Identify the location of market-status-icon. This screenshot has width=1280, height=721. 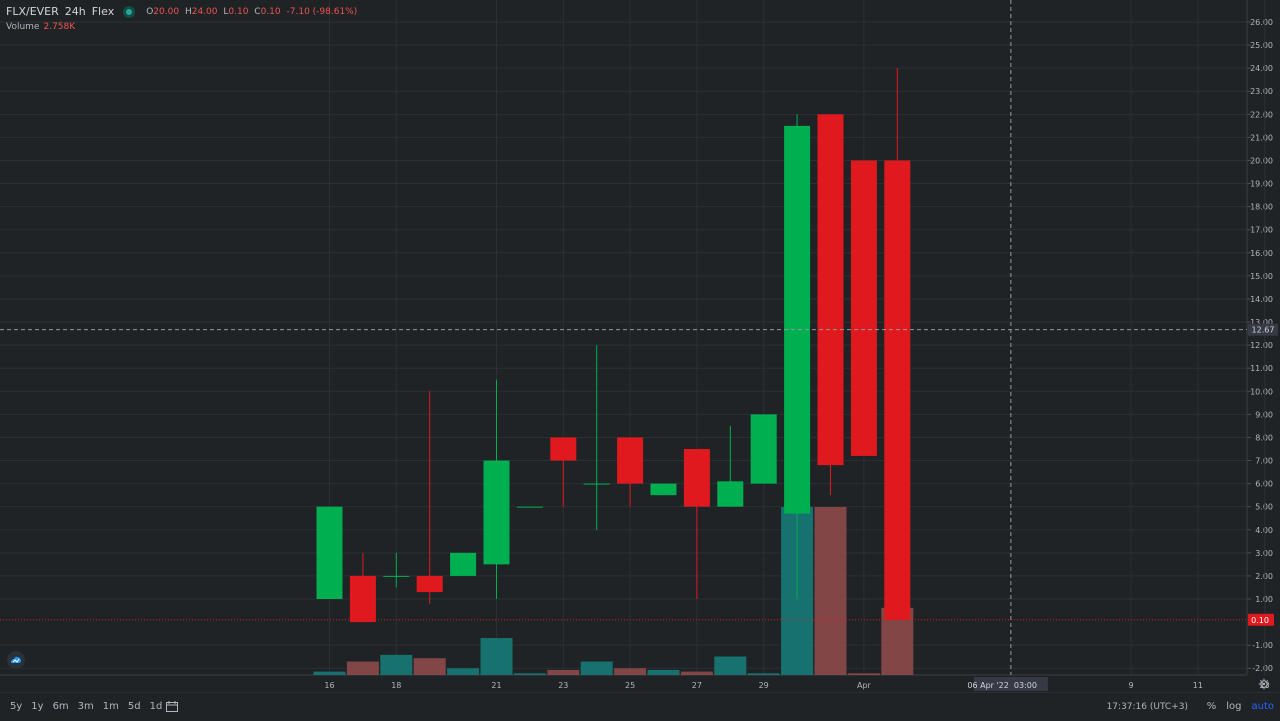
(129, 11).